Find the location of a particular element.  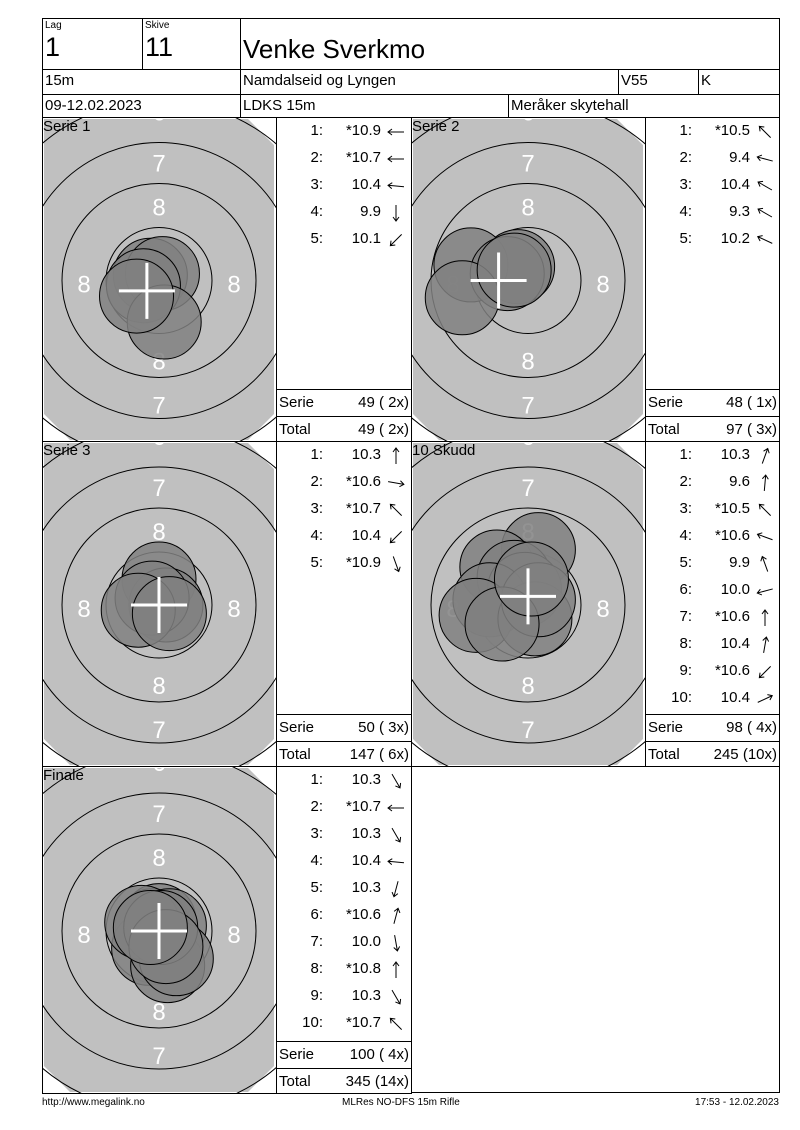

total-row: Total 245 (10x) is located at coordinates (712, 754).